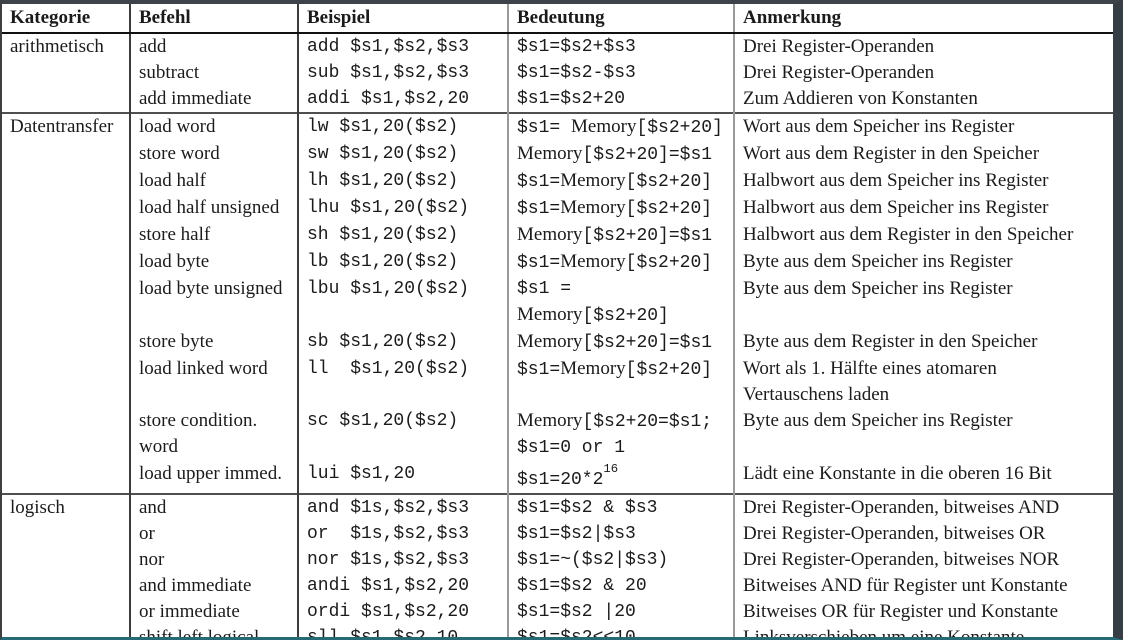  Describe the element at coordinates (213, 612) in the screenshot. I see `befehl-cell: or immediate` at that location.